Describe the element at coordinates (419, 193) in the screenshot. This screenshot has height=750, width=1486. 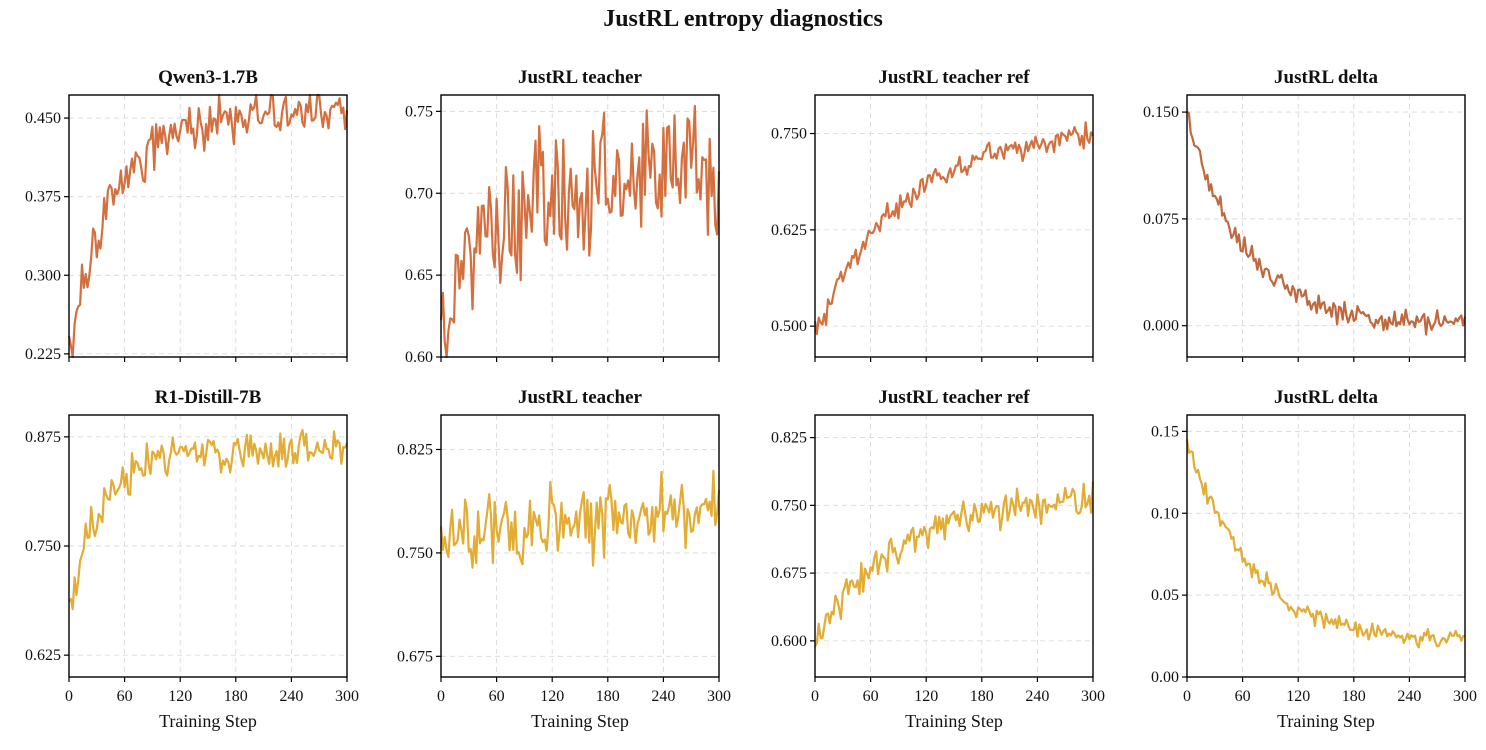
I see `y-tick-label: 0.70` at that location.